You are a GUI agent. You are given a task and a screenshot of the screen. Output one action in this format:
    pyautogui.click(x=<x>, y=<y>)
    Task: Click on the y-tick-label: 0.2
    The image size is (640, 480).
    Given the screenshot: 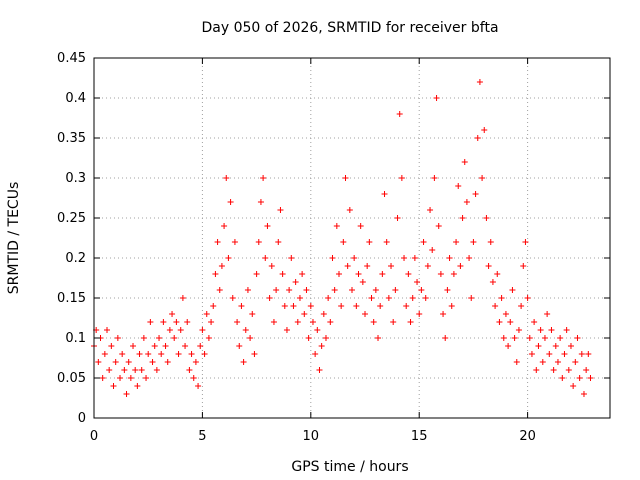 What is the action you would take?
    pyautogui.click(x=75, y=258)
    